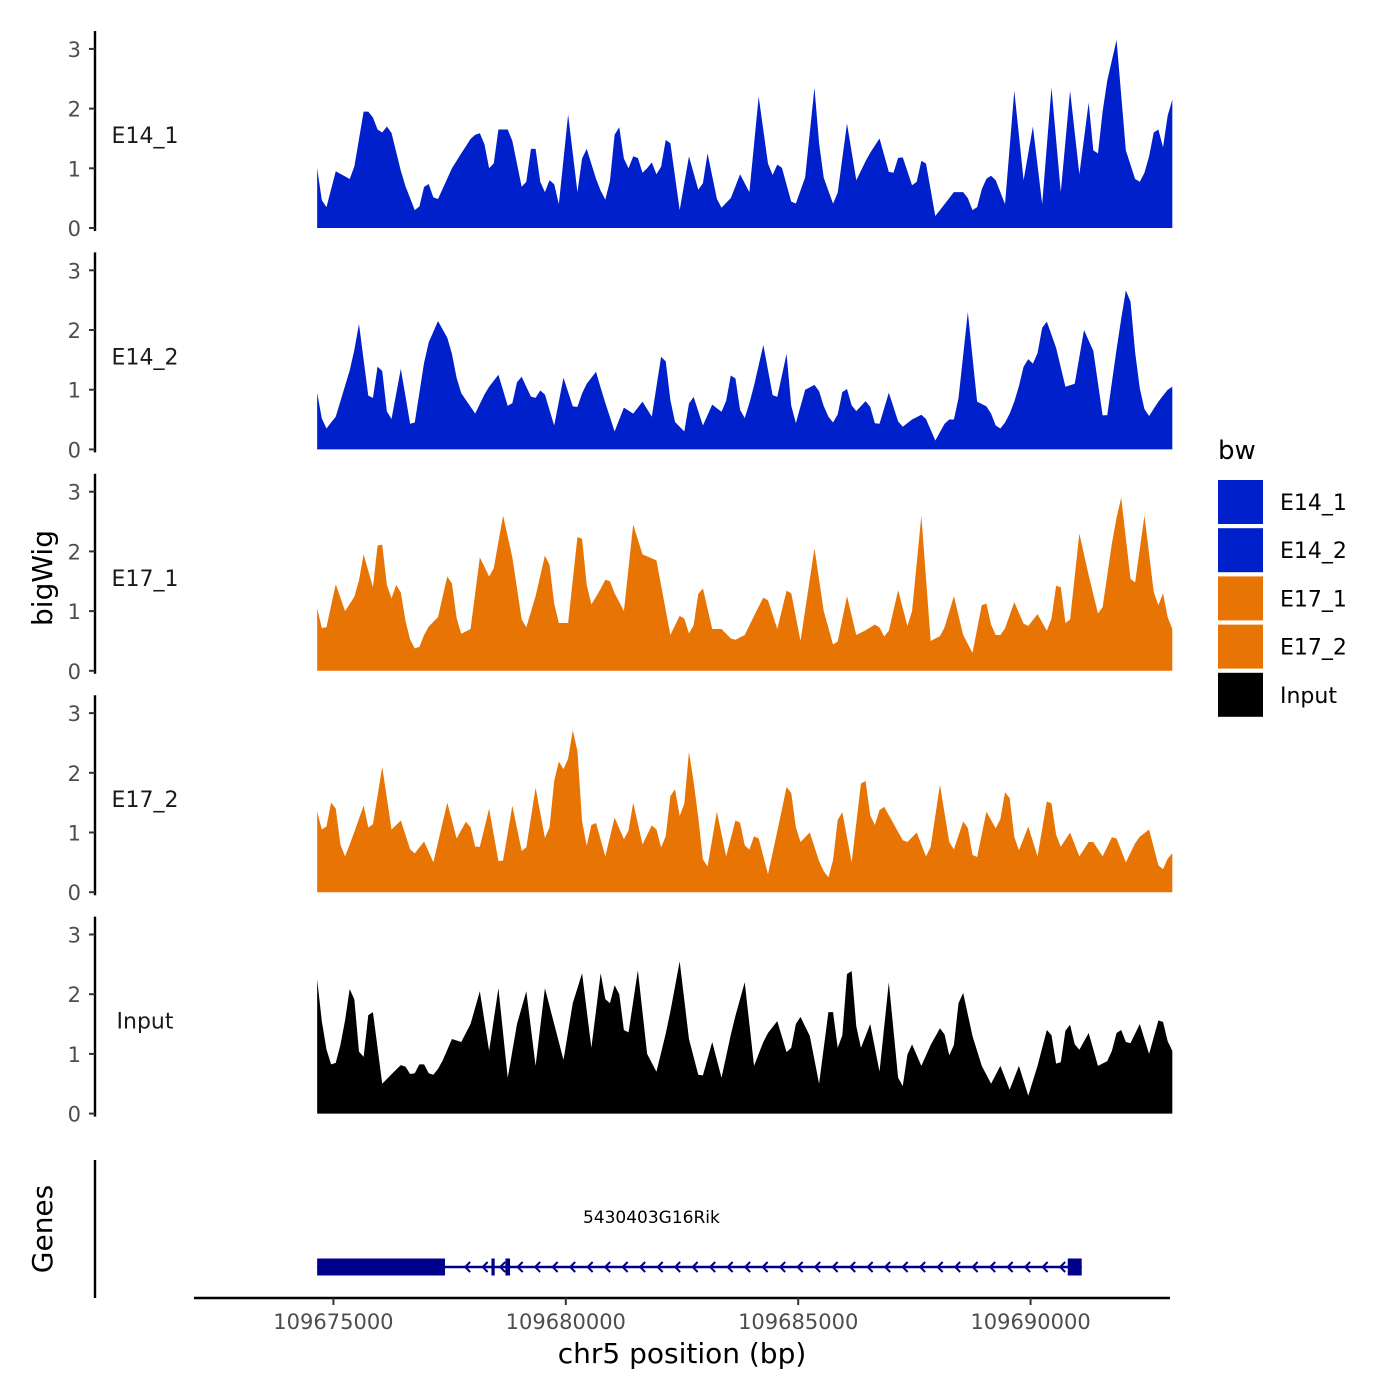  I want to click on x-axis-title: chr5 position (bp), so click(682, 1353).